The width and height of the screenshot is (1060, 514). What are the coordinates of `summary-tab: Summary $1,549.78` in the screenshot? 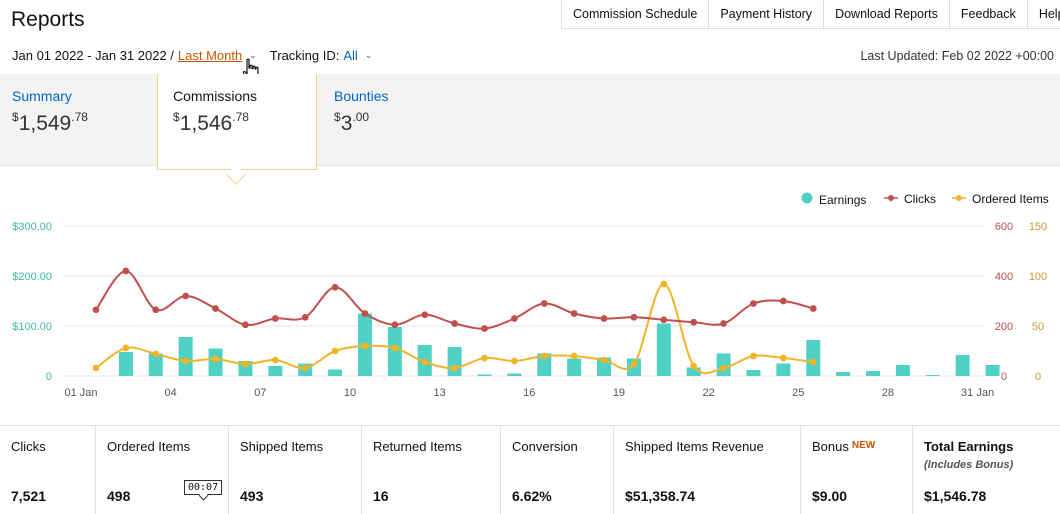 It's located at (50, 112).